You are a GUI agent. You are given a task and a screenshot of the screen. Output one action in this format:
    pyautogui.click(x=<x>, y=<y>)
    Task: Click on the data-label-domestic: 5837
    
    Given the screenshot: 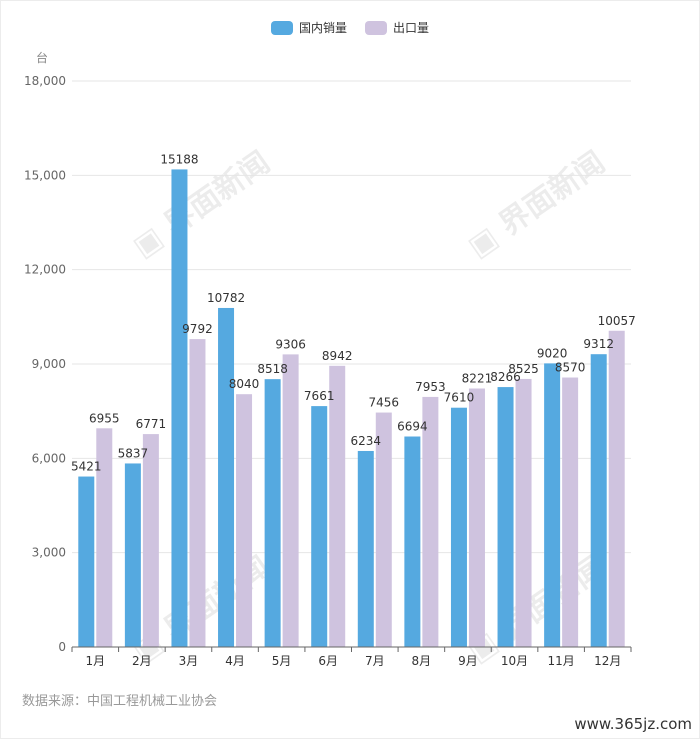 What is the action you would take?
    pyautogui.click(x=133, y=453)
    